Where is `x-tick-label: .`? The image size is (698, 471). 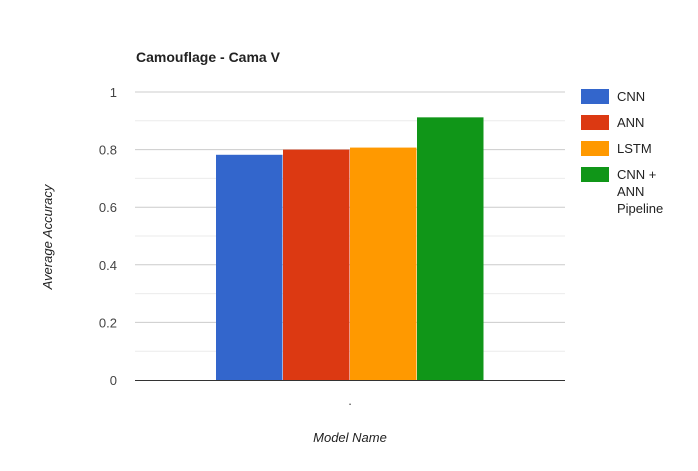
x-tick-label: . is located at coordinates (350, 400).